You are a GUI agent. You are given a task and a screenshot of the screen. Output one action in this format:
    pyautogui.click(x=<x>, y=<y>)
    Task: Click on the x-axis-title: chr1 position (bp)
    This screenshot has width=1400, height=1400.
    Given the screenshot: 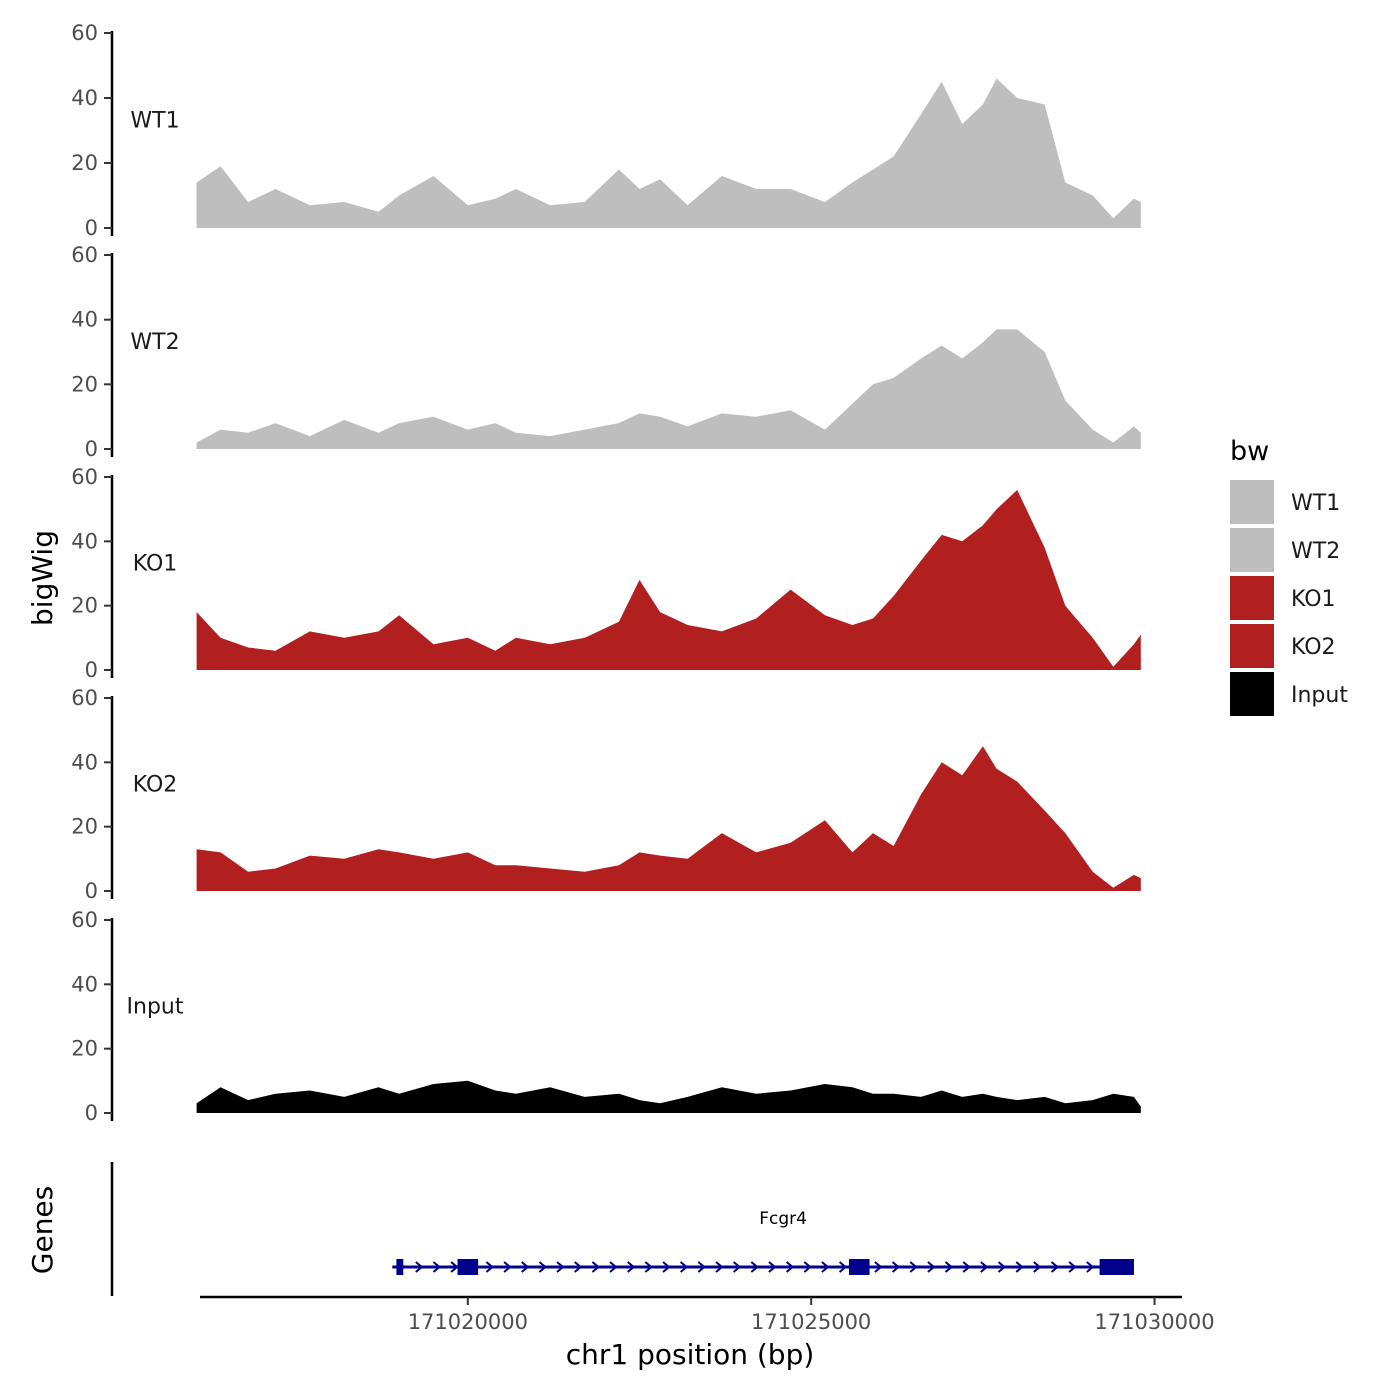 What is the action you would take?
    pyautogui.click(x=690, y=1354)
    